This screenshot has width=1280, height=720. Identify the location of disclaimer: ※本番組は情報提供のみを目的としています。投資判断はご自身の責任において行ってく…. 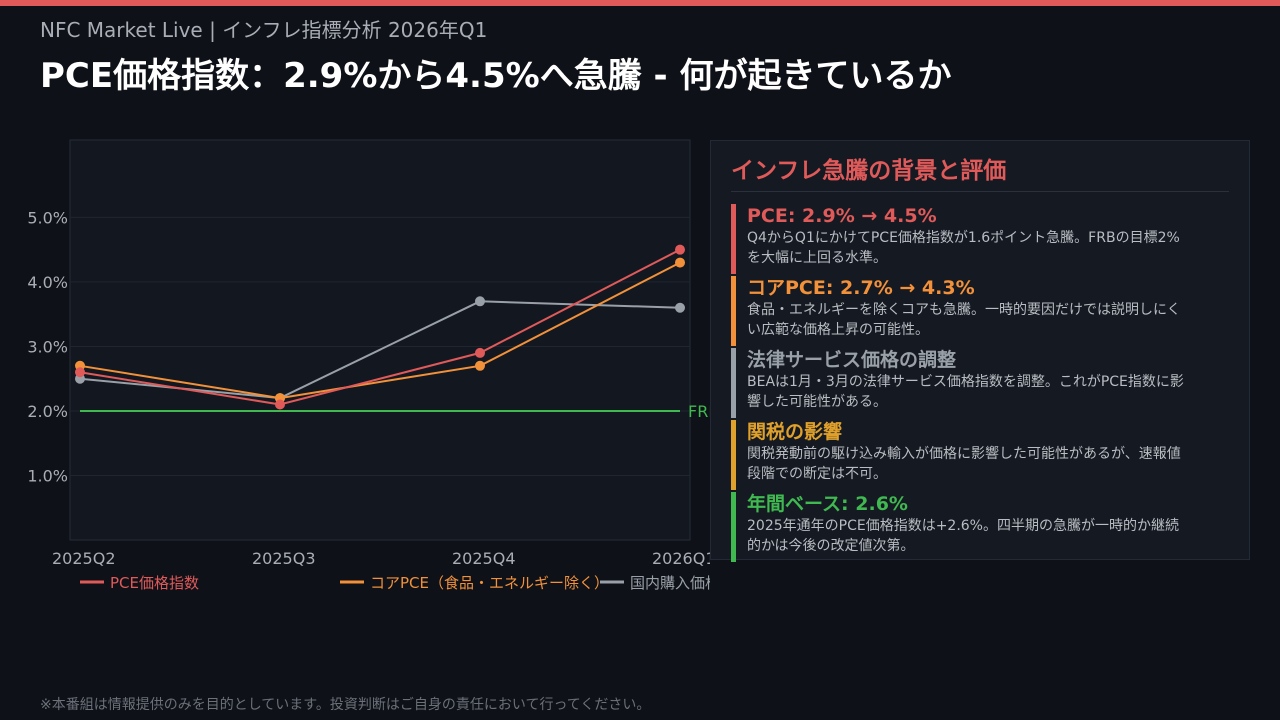
(345, 705).